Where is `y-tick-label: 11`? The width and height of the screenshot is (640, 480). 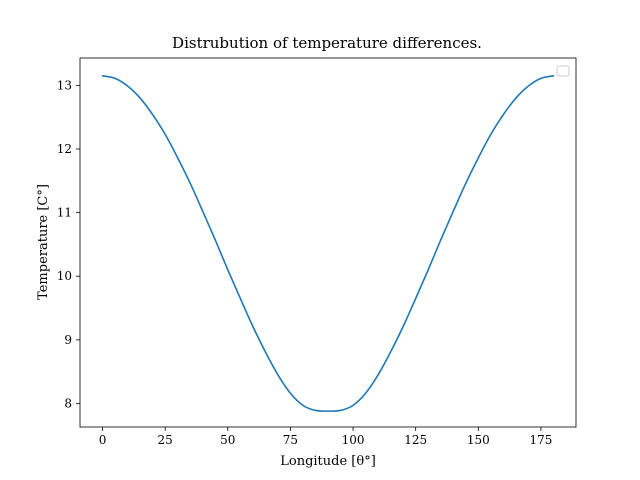
y-tick-label: 11 is located at coordinates (64, 213).